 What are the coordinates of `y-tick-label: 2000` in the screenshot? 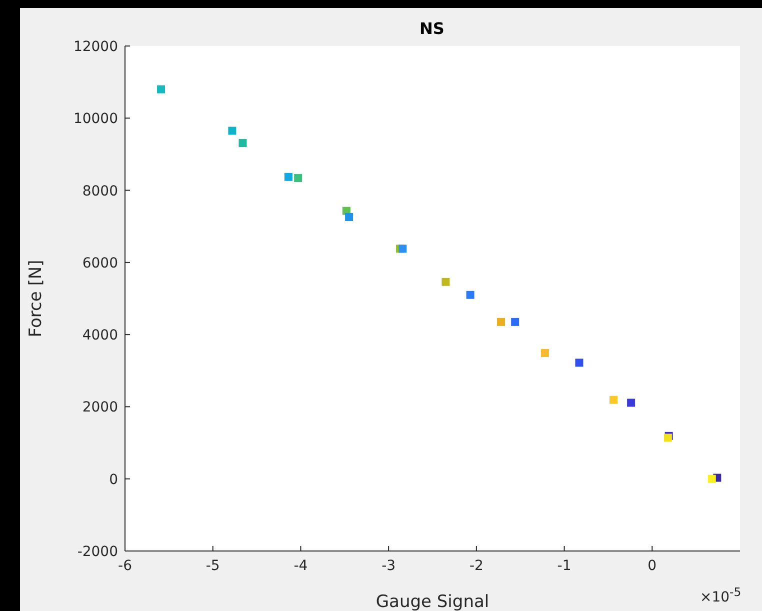 It's located at (100, 408).